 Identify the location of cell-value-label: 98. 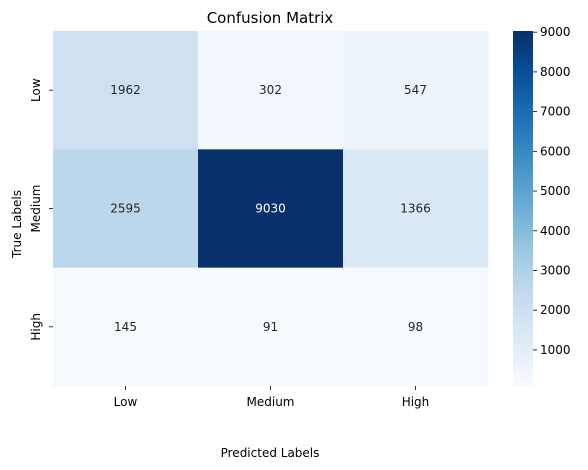
(415, 327).